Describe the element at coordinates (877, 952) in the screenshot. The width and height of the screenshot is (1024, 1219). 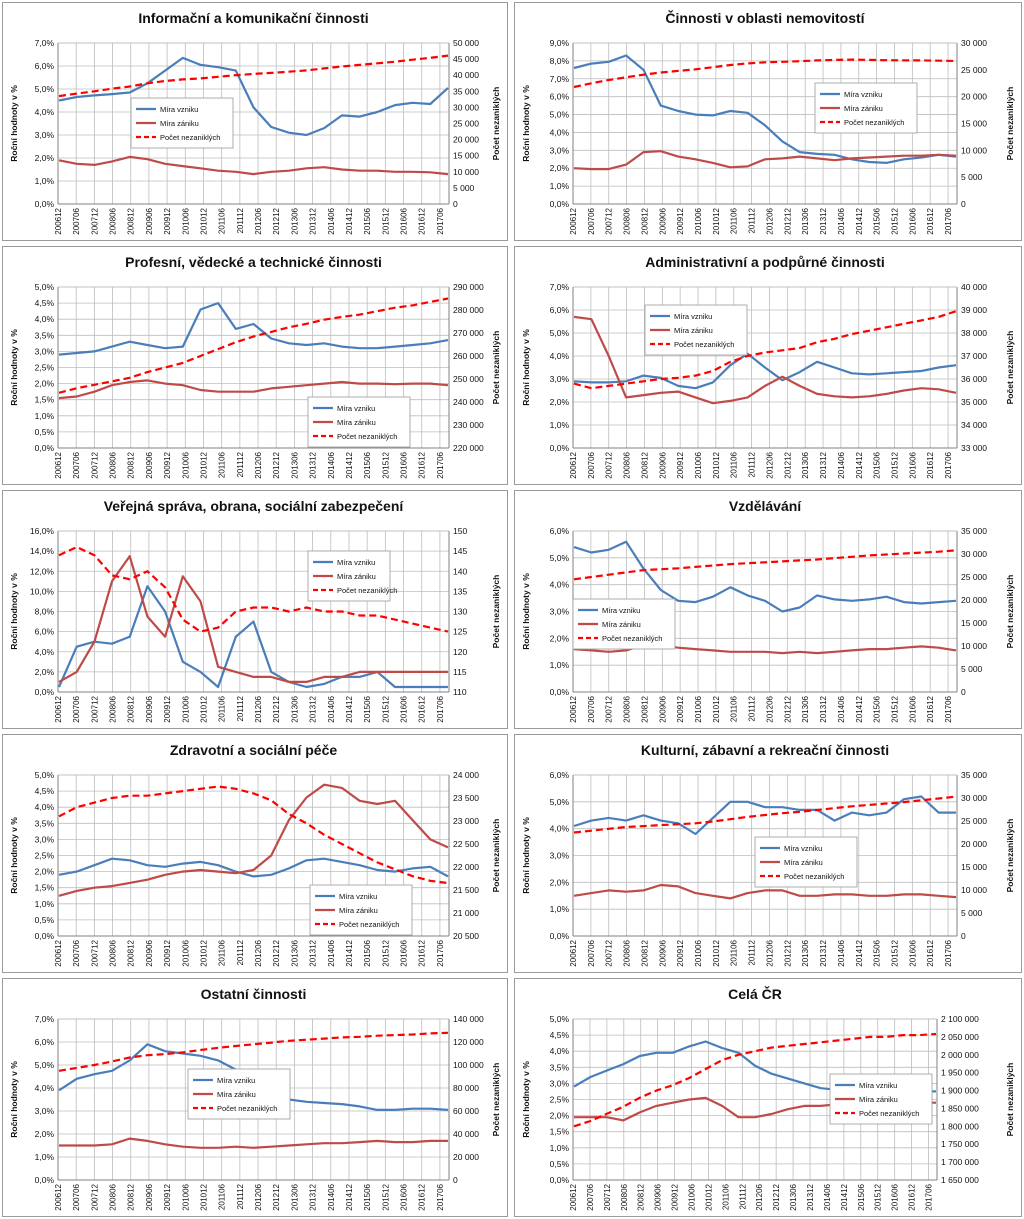
I see `x-tick-label: 201506` at that location.